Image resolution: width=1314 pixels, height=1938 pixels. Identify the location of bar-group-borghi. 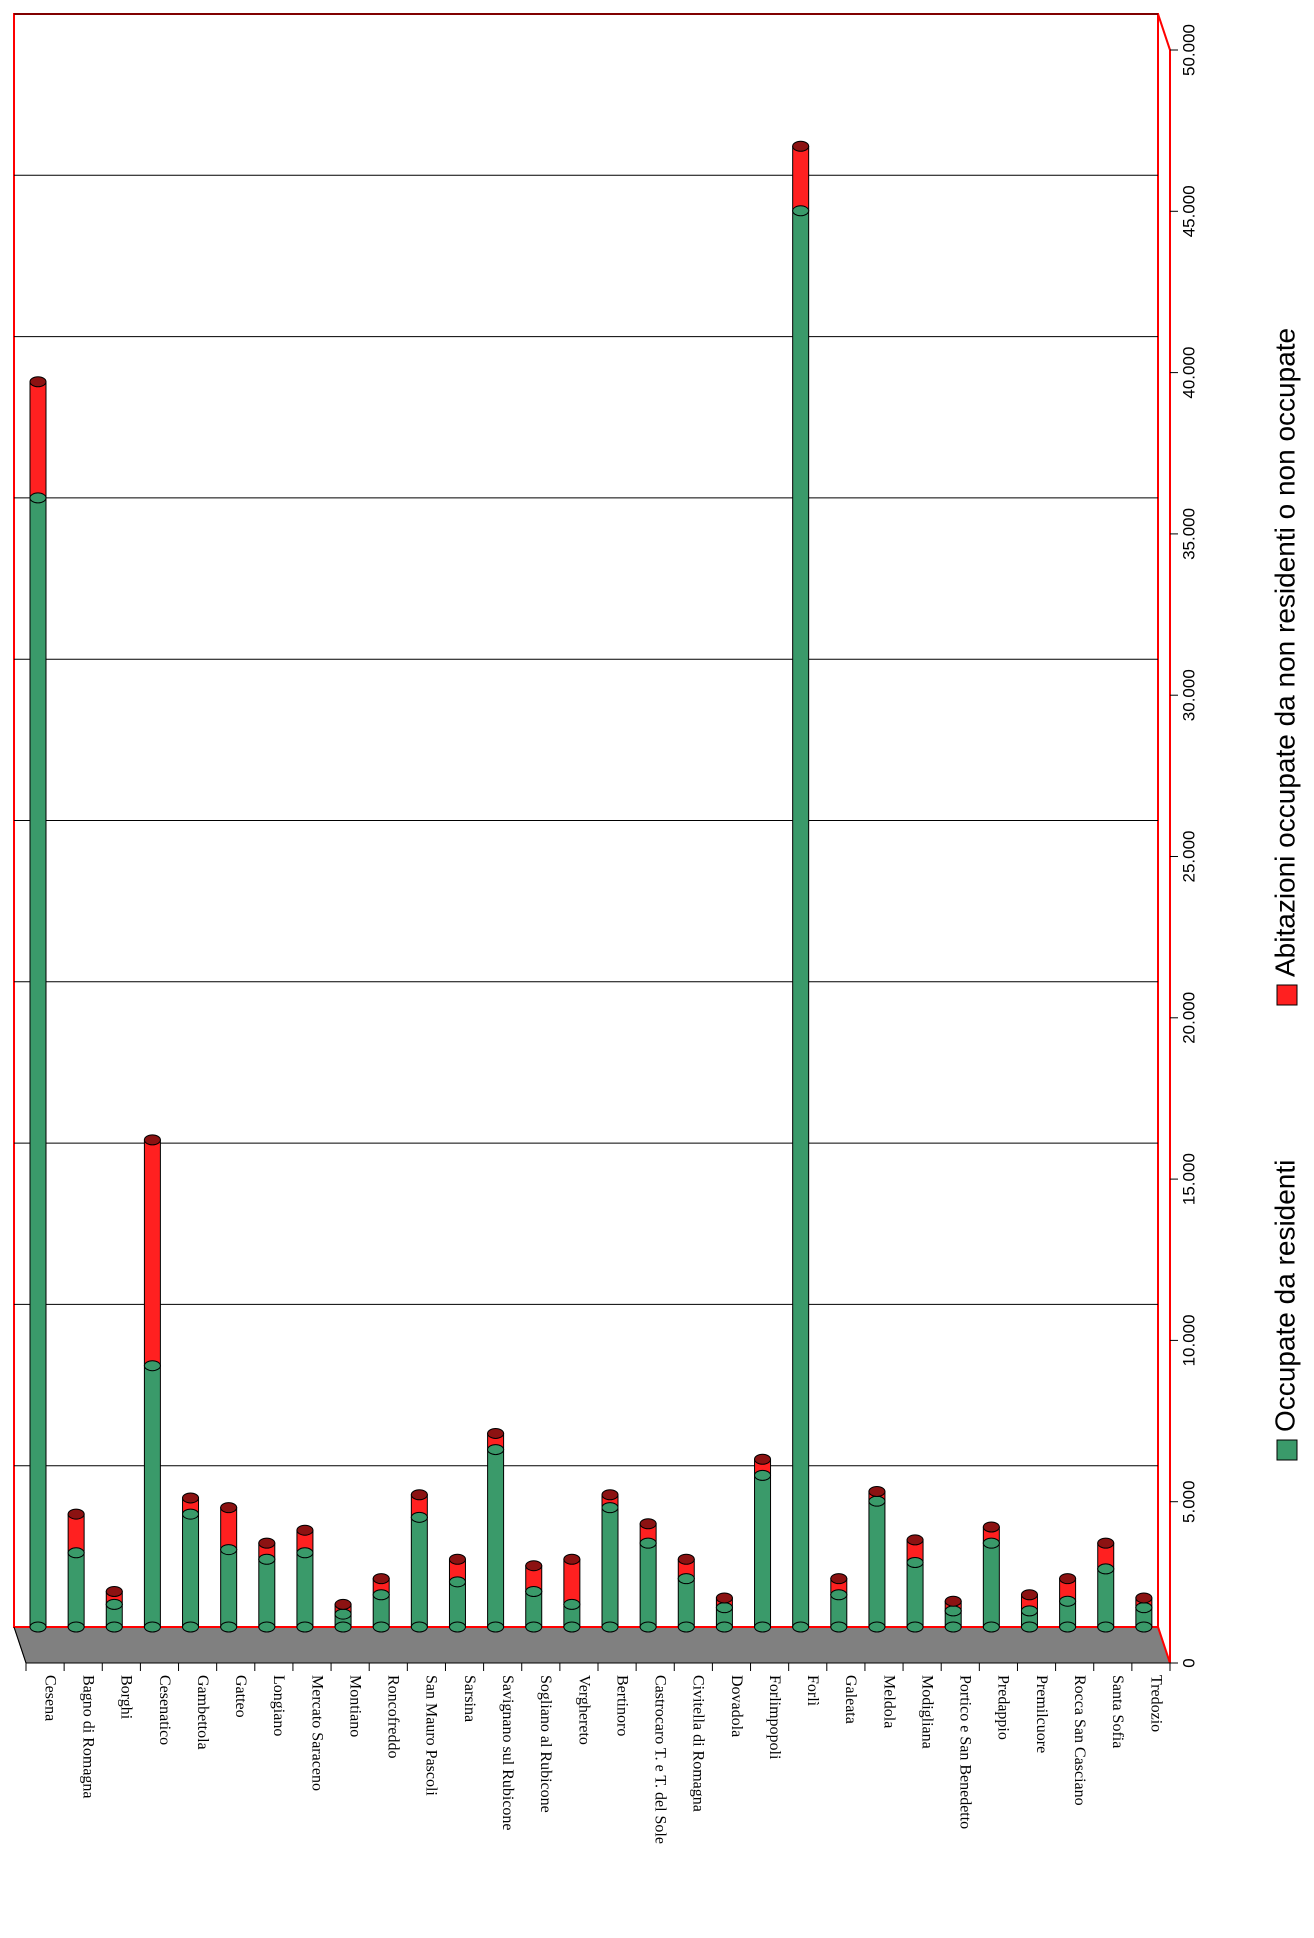
(114, 1609).